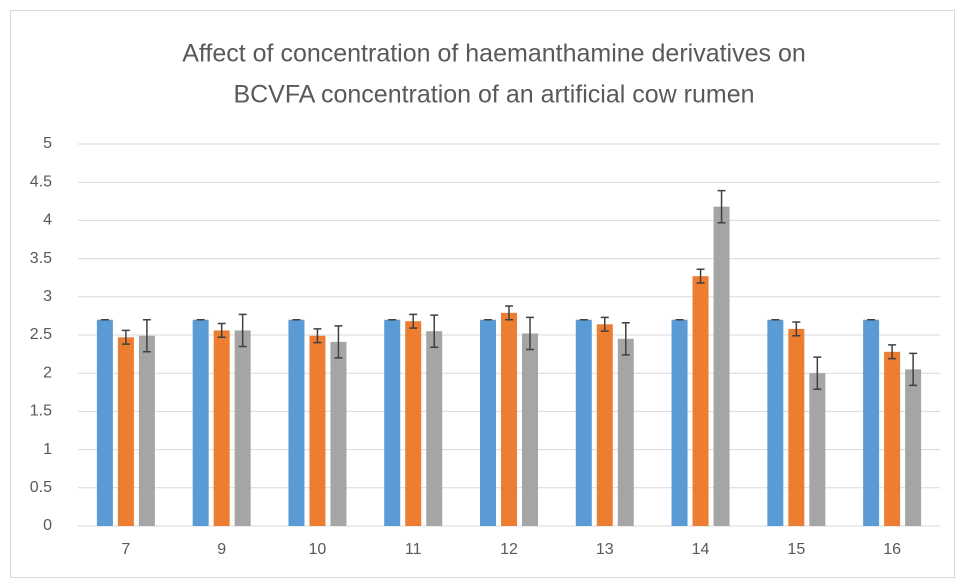 Image resolution: width=956 pixels, height=579 pixels. Describe the element at coordinates (47, 372) in the screenshot. I see `y-tick-label: 2` at that location.